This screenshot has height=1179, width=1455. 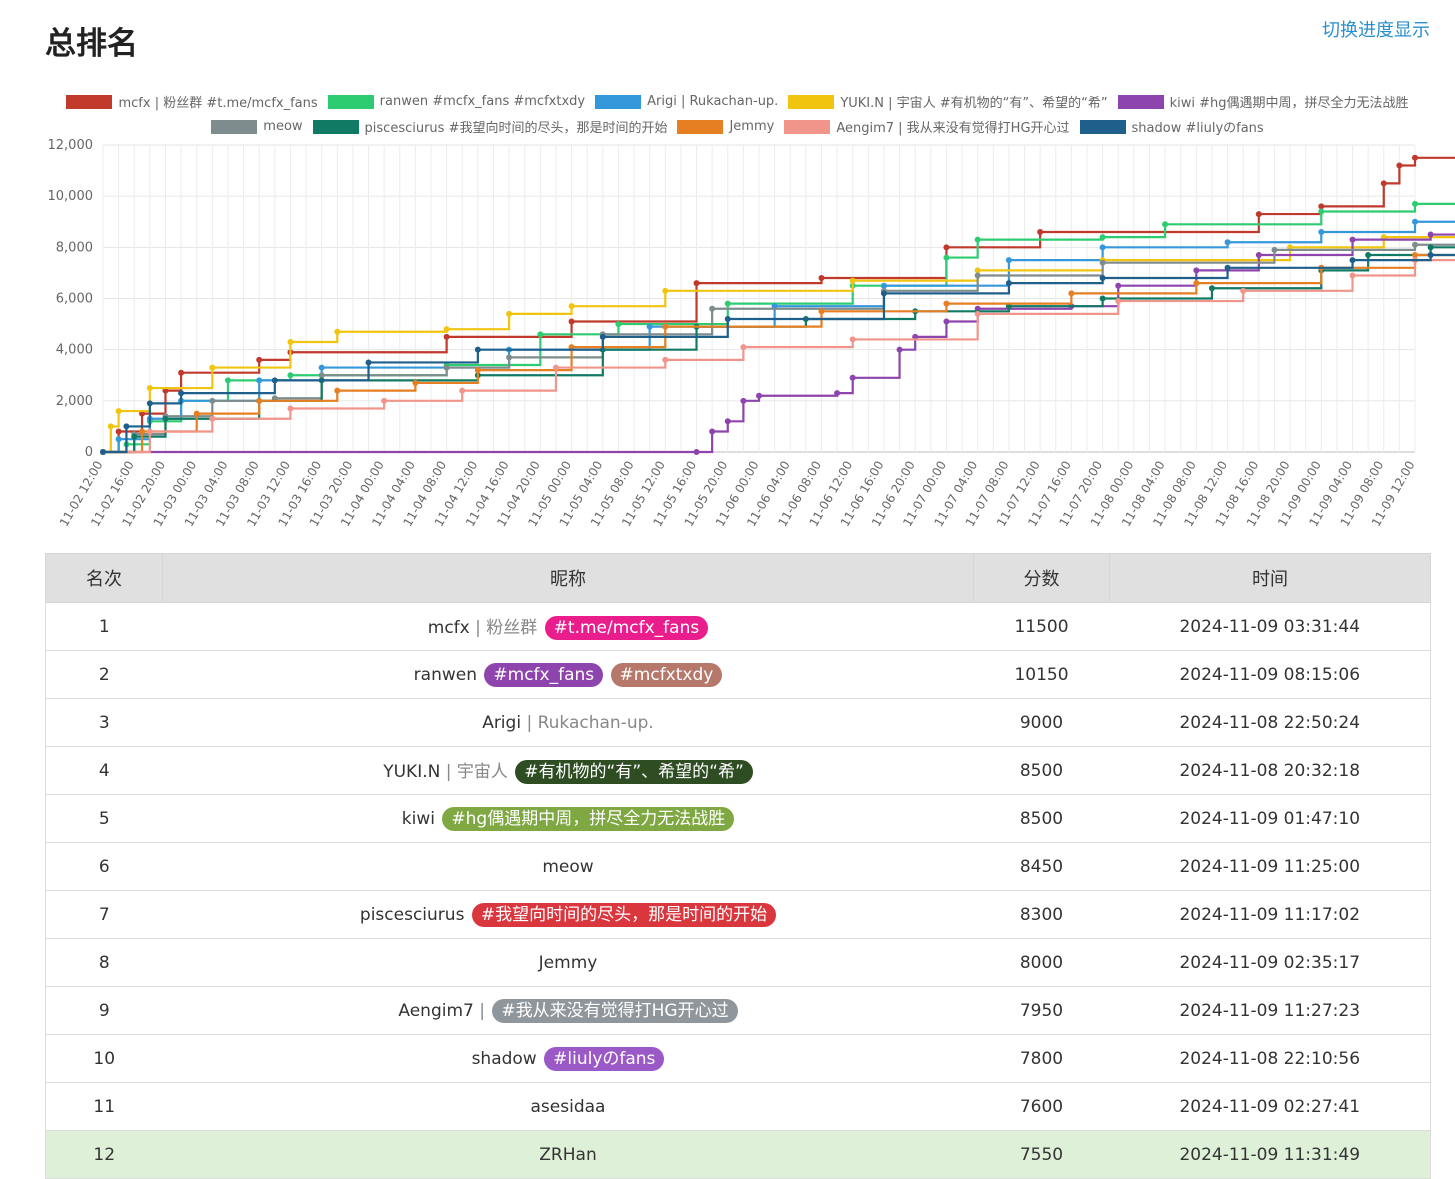 I want to click on name-cell: shadow #liulyのfans, so click(x=568, y=1058).